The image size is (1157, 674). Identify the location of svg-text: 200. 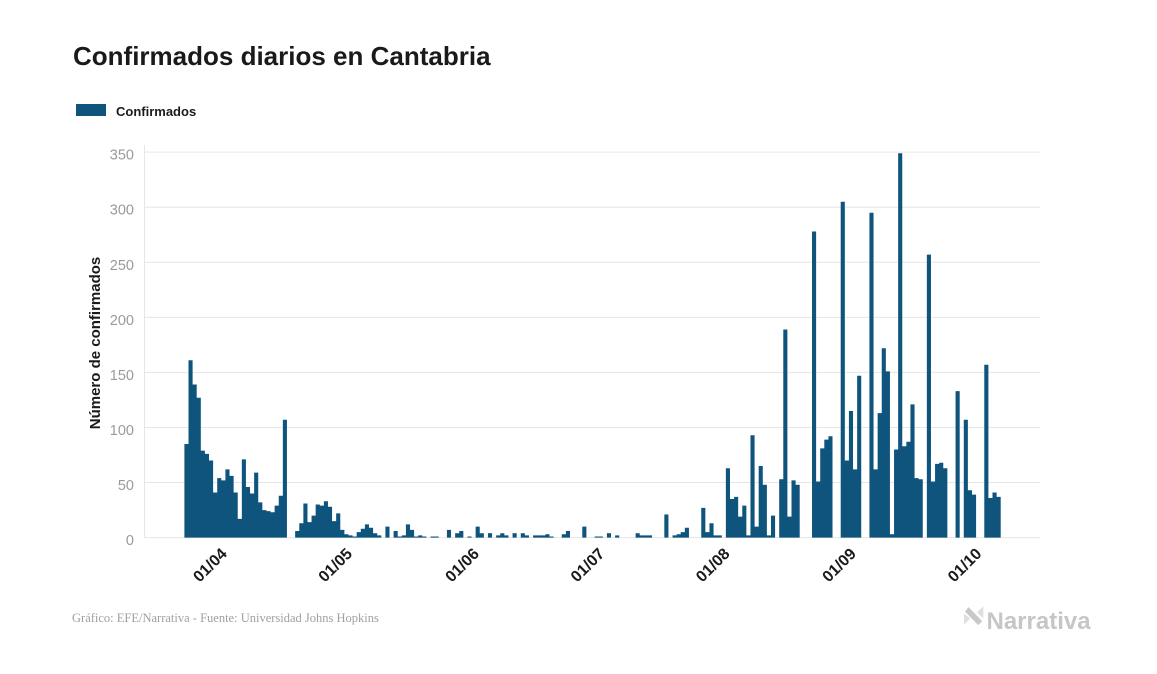
(122, 321).